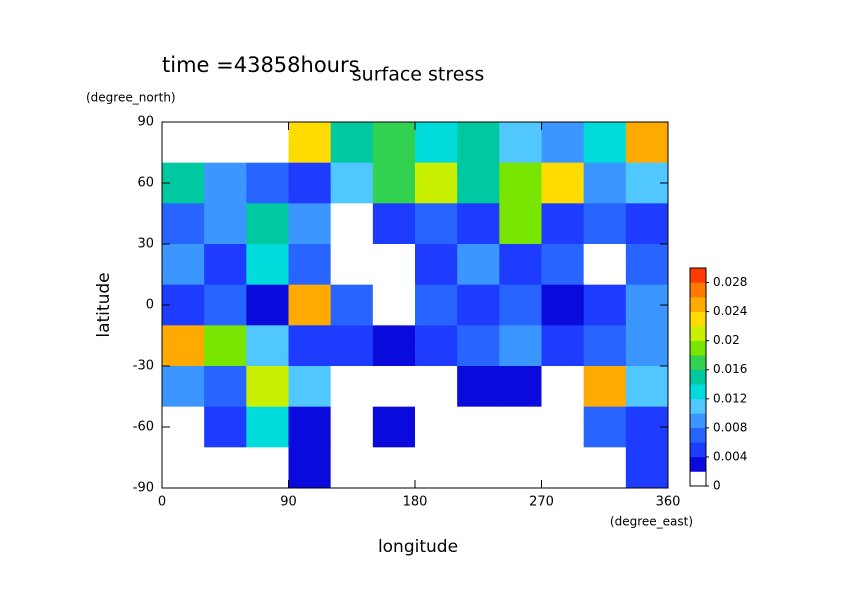 Image resolution: width=842 pixels, height=595 pixels. I want to click on x-unit: (degree_east), so click(651, 522).